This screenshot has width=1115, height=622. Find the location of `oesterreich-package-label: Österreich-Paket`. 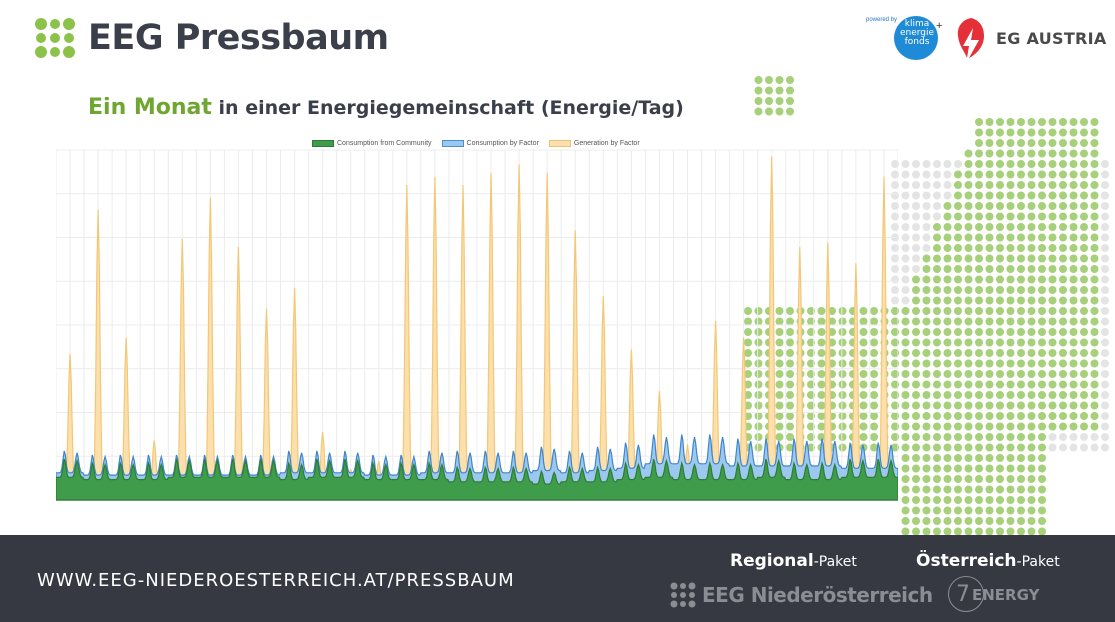

oesterreich-package-label: Österreich-Paket is located at coordinates (988, 561).